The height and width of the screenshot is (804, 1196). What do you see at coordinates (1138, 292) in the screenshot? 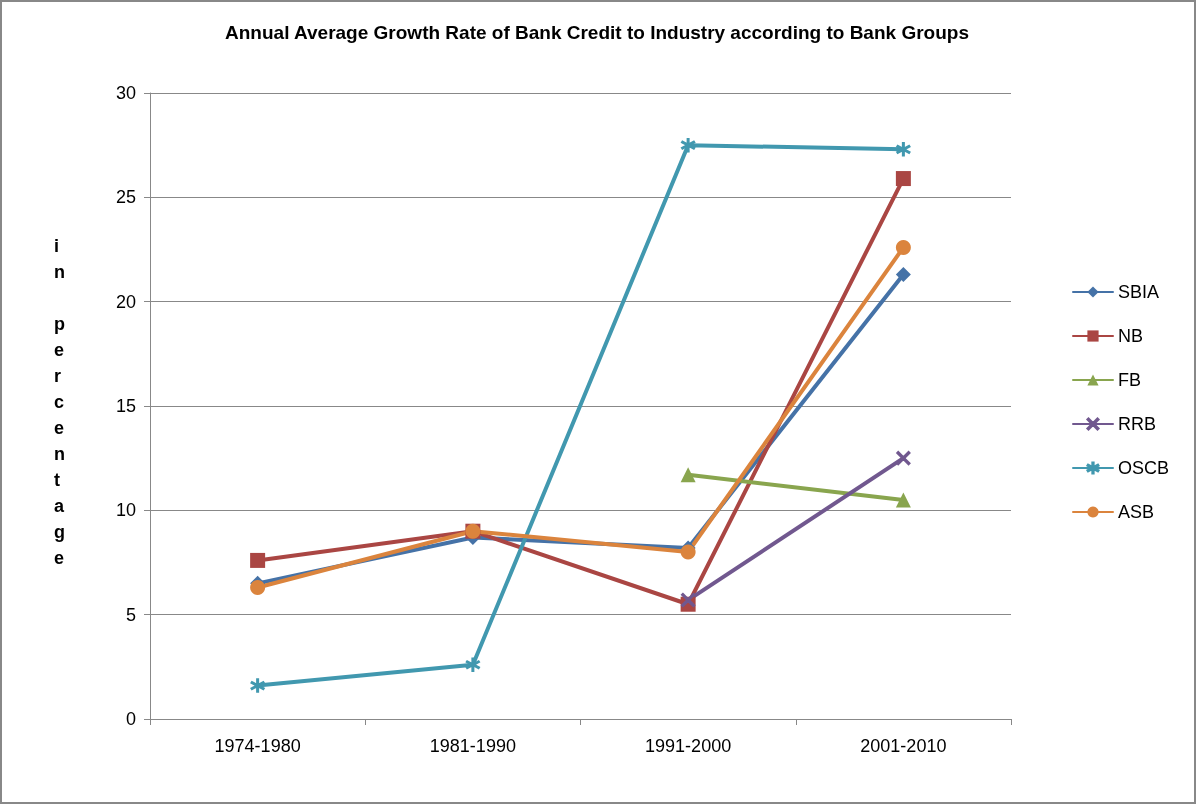
I see `legend-label: SBIA` at bounding box center [1138, 292].